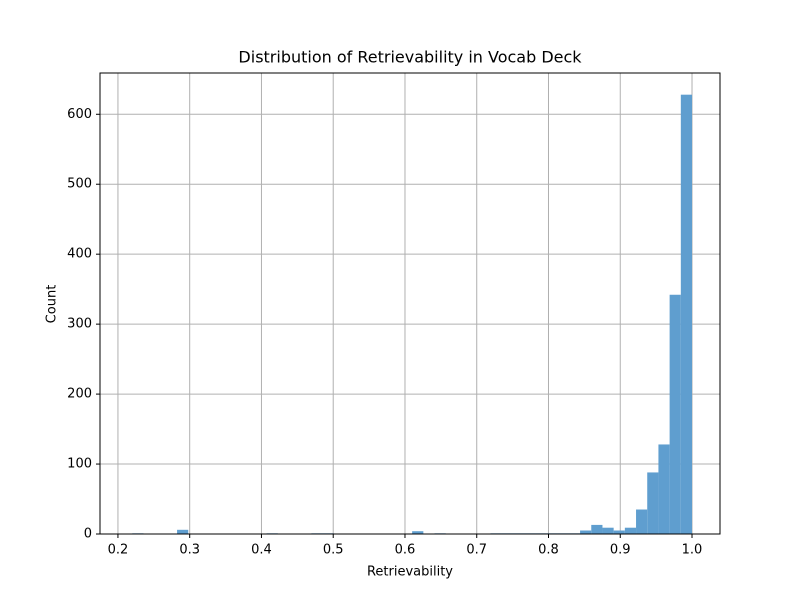  I want to click on x-axis-label: Retrievability, so click(410, 572).